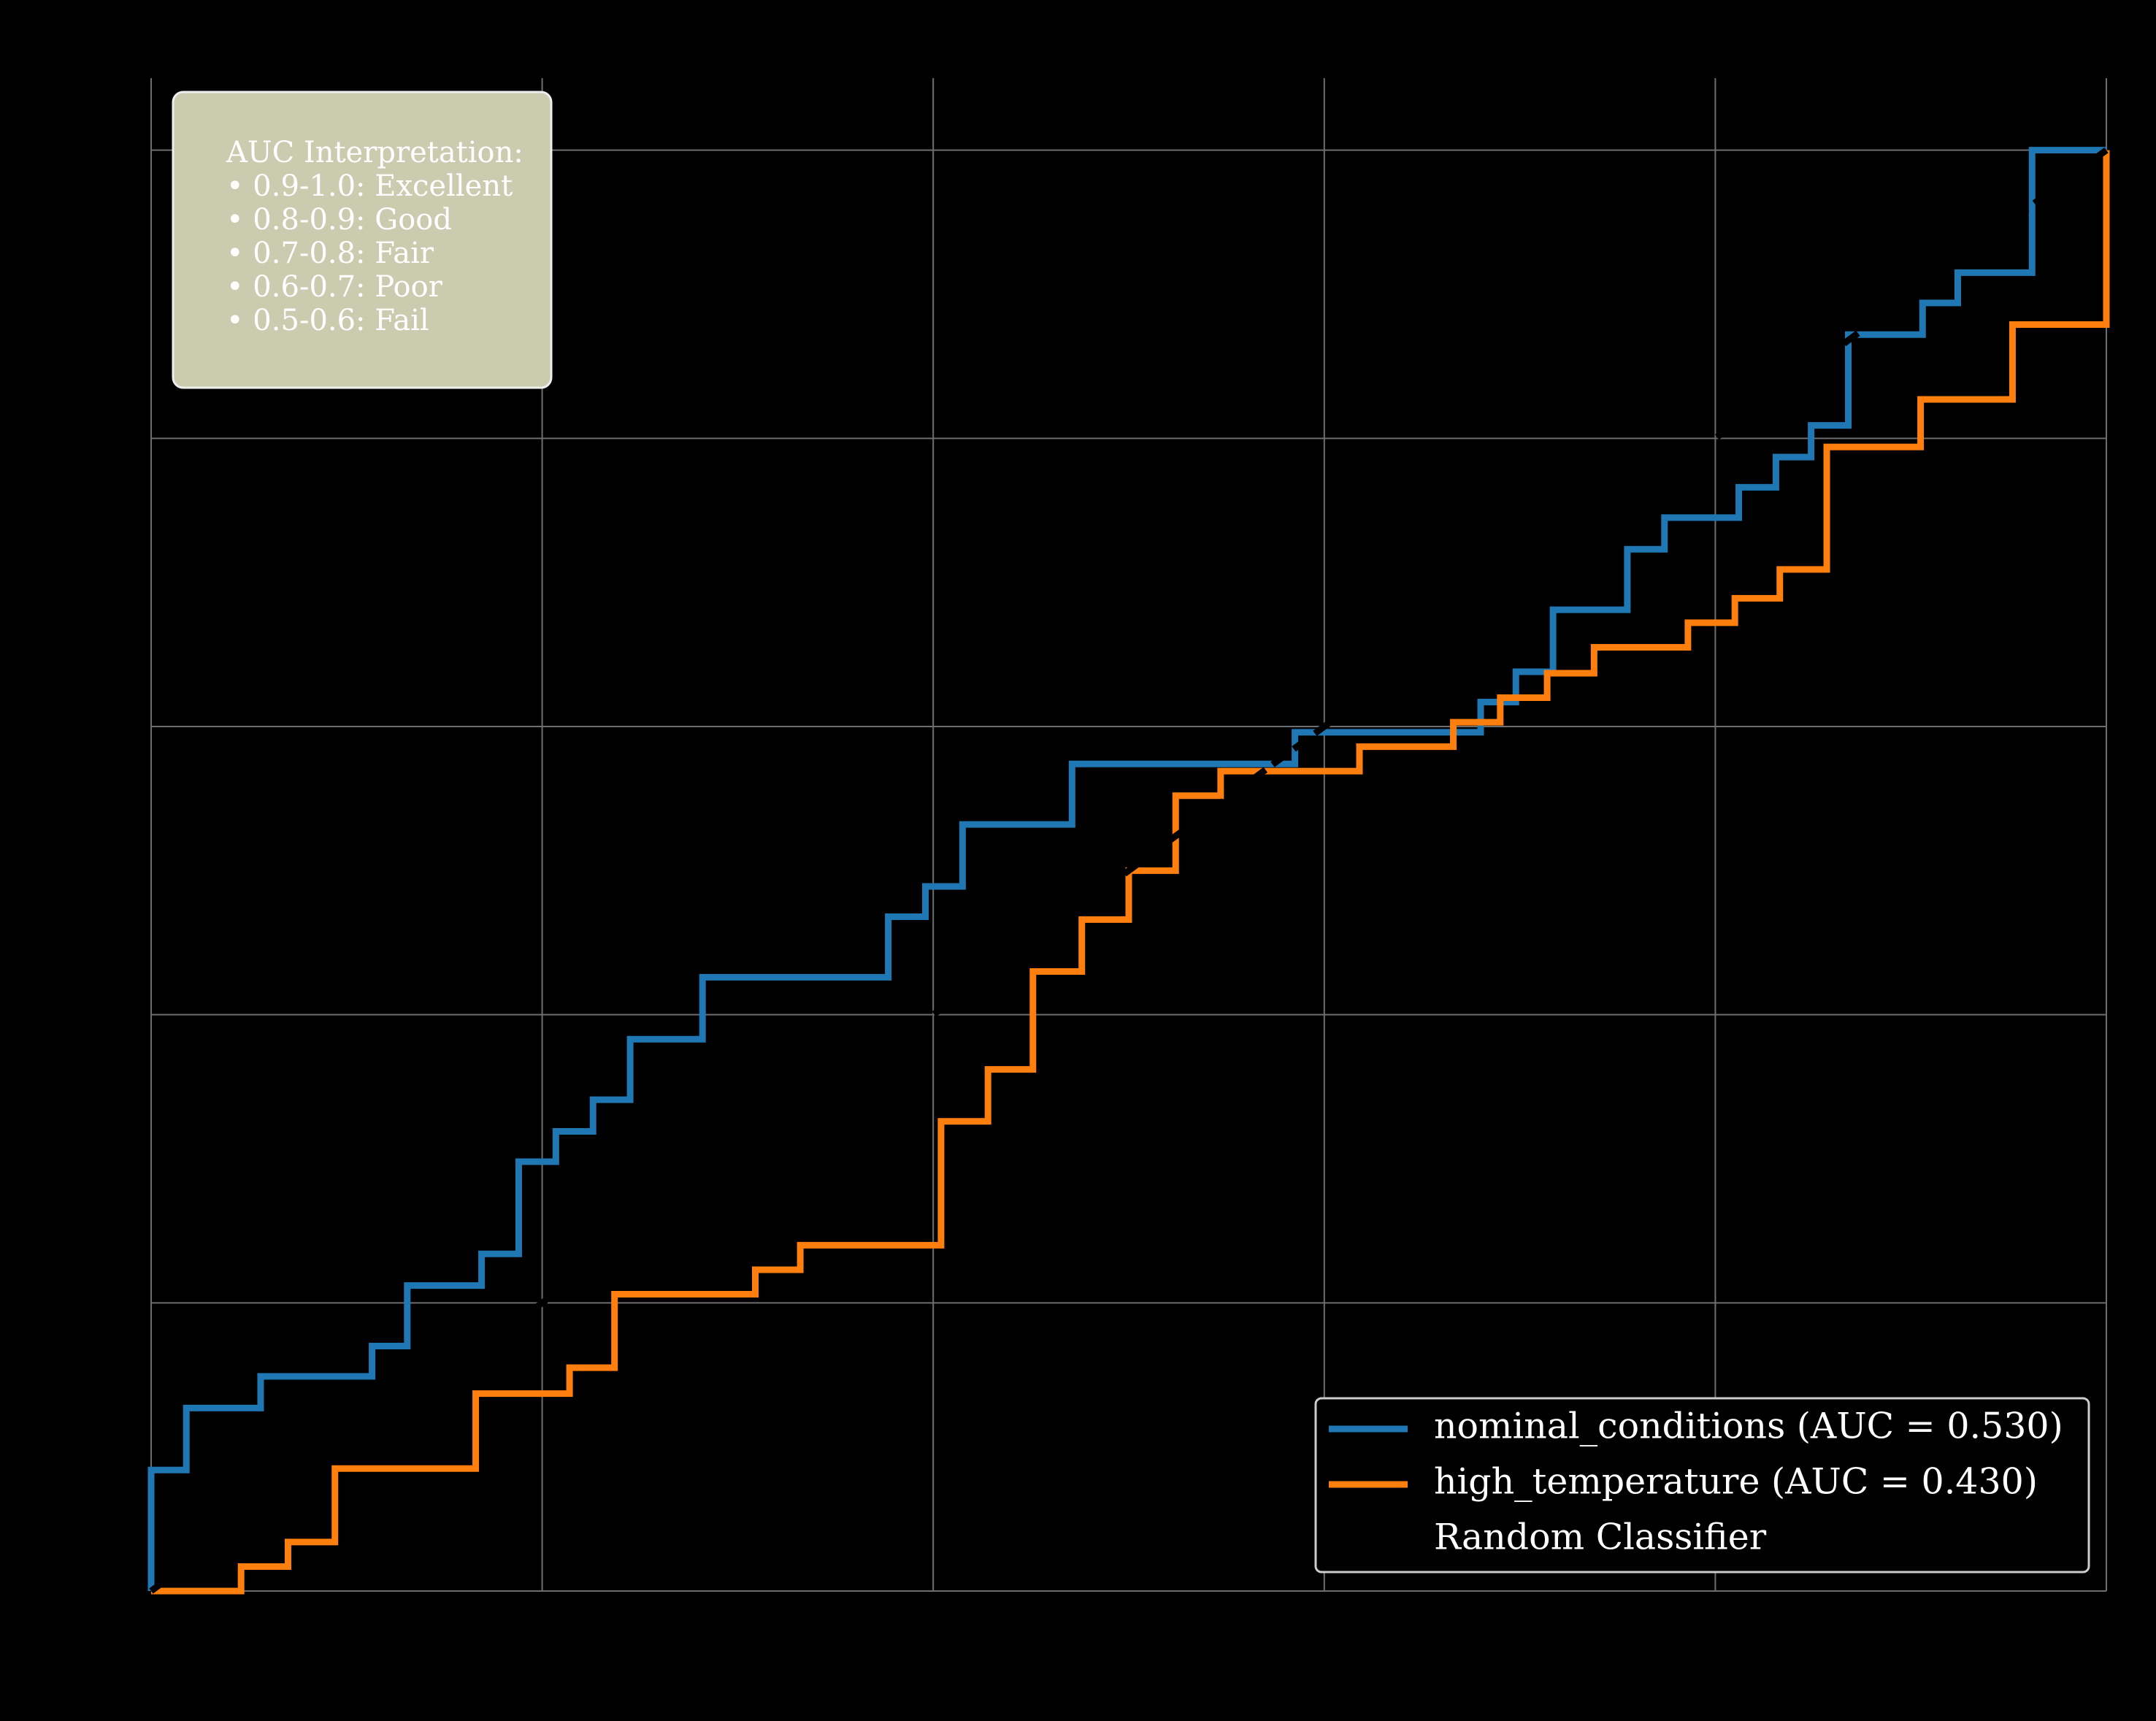 The height and width of the screenshot is (1721, 2156). I want to click on annotation-line: • 0.6-0.7: Poor, so click(334, 287).